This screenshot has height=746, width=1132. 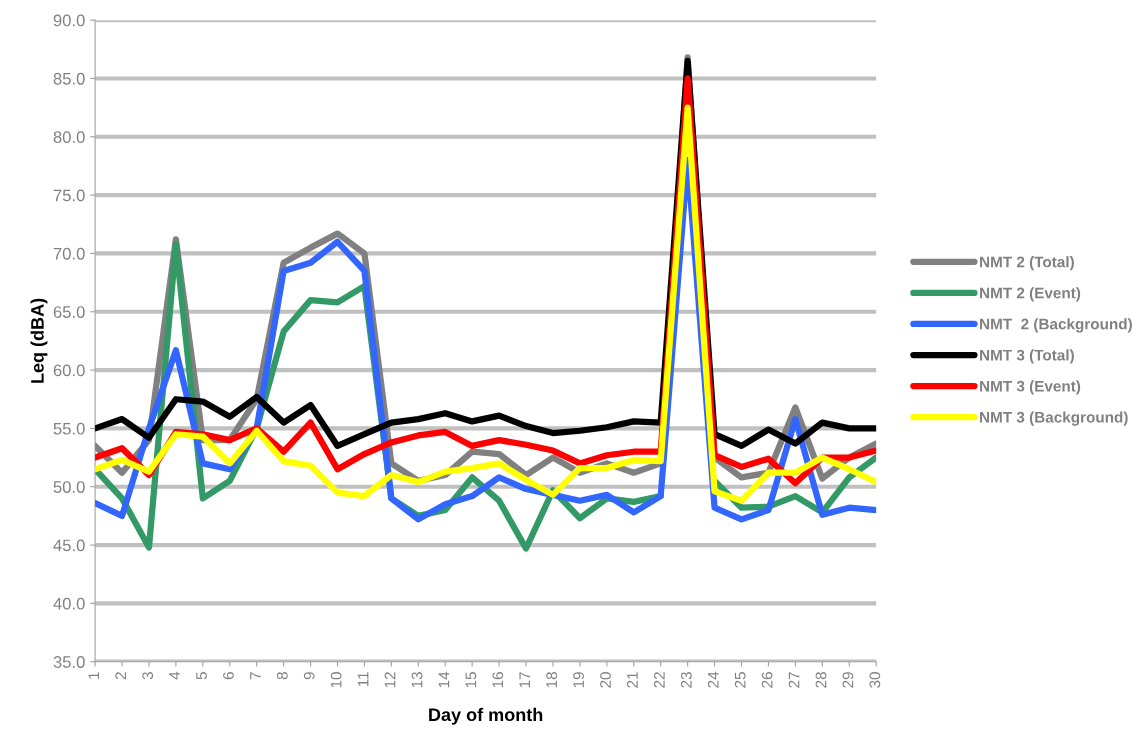 I want to click on x-tick-label: 30, so click(x=875, y=680).